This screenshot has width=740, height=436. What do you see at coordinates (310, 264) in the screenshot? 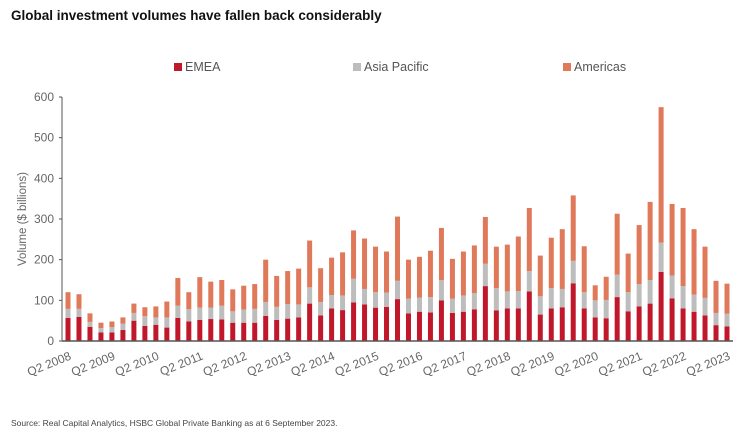
I see `bar-segment-americas: Q4 2013 Americas: 115` at bounding box center [310, 264].